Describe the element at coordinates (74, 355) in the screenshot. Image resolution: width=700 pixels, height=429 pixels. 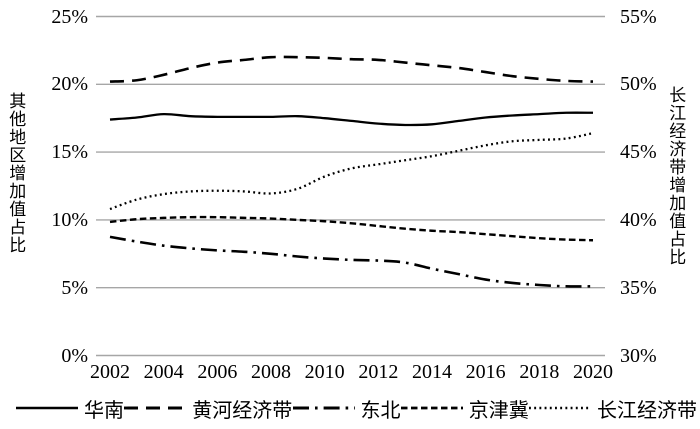
I see `left-tick-label: 0%` at that location.